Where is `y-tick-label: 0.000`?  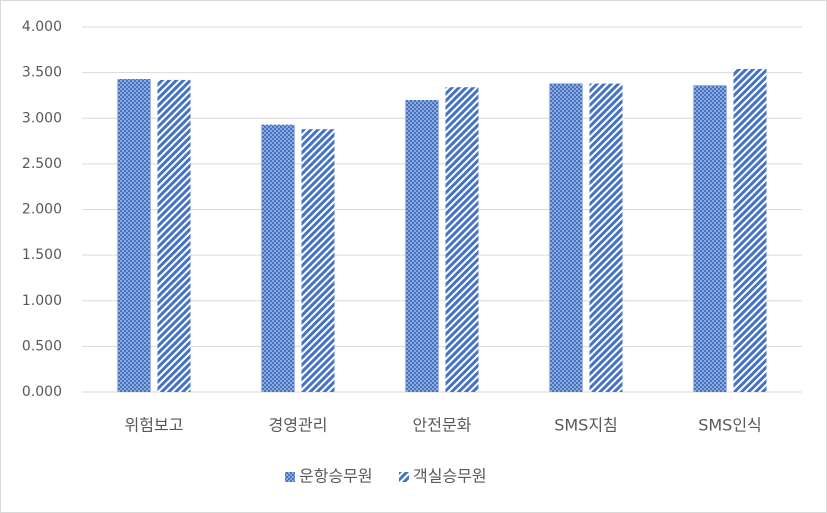 y-tick-label: 0.000 is located at coordinates (42, 392).